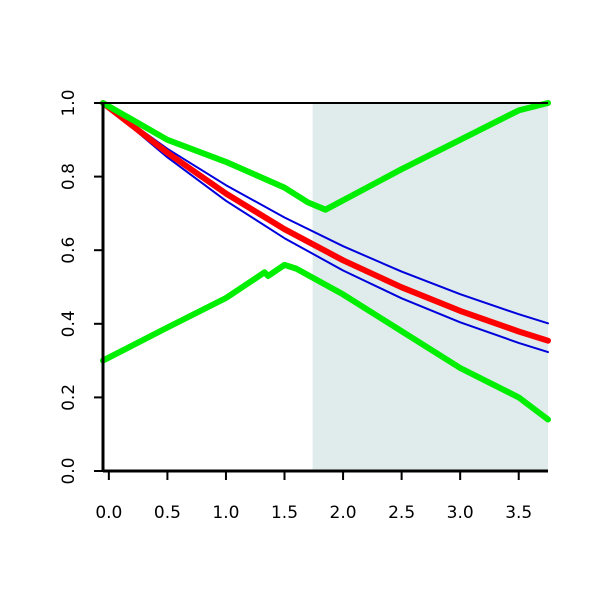 This screenshot has width=600, height=600. What do you see at coordinates (69, 176) in the screenshot?
I see `y-tick-label: 0.8` at bounding box center [69, 176].